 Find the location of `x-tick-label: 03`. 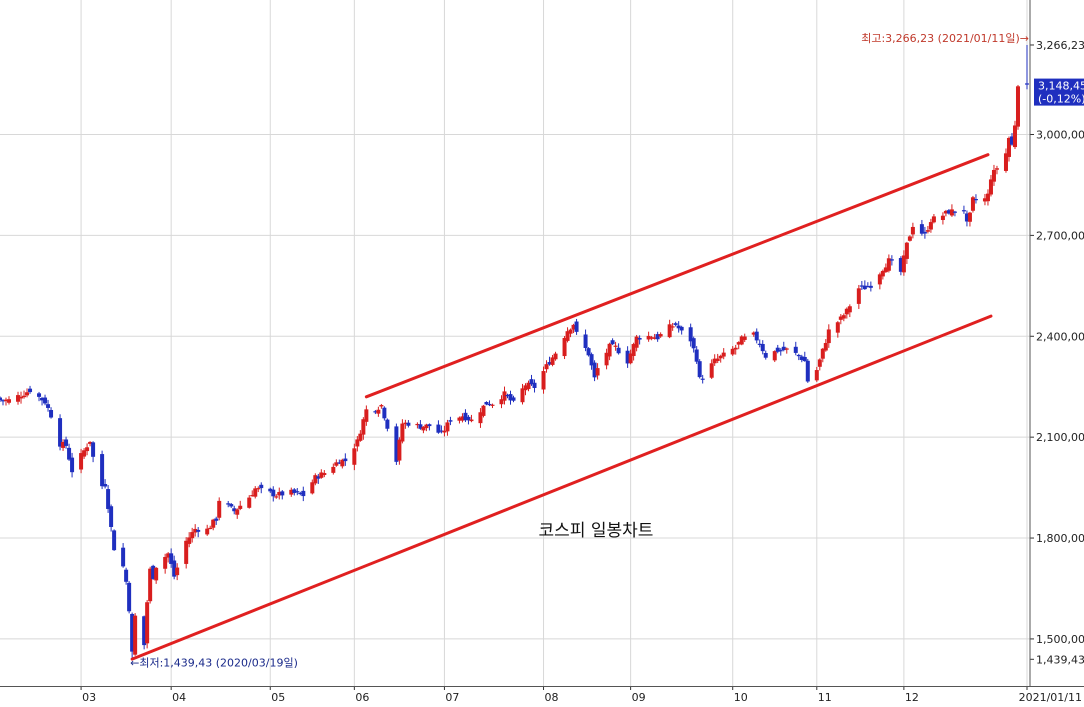

x-tick-label: 03 is located at coordinates (89, 697).